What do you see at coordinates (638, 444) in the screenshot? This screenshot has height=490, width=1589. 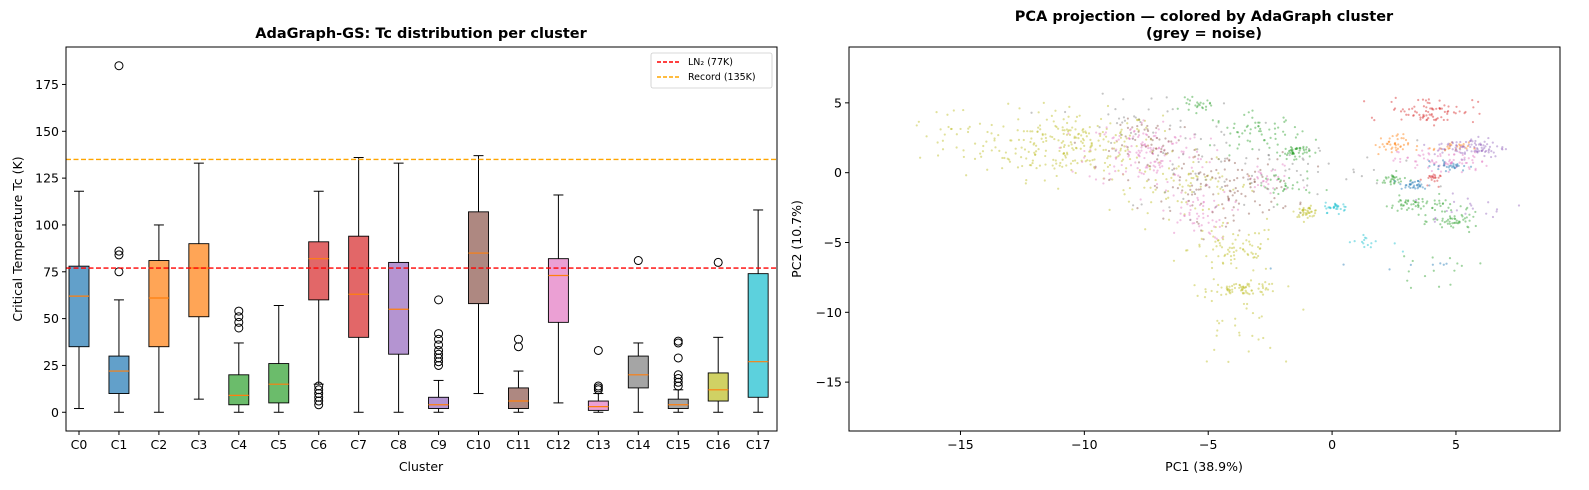 I see `x-tick-label: C14` at bounding box center [638, 444].